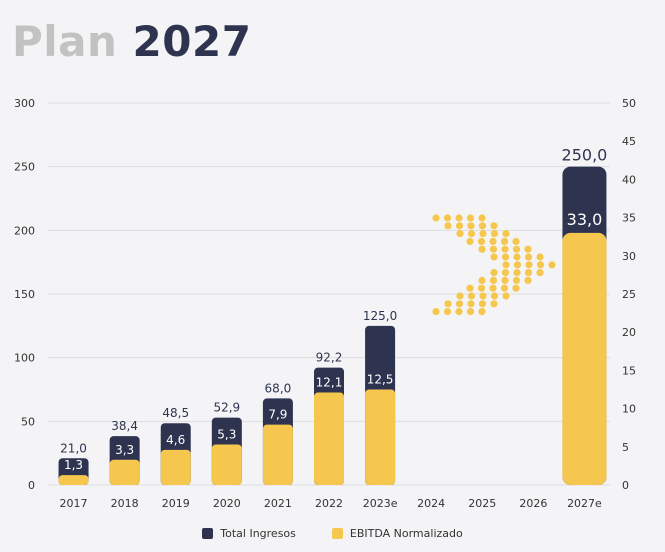  Describe the element at coordinates (24, 103) in the screenshot. I see `y-left-tick: 300` at that location.